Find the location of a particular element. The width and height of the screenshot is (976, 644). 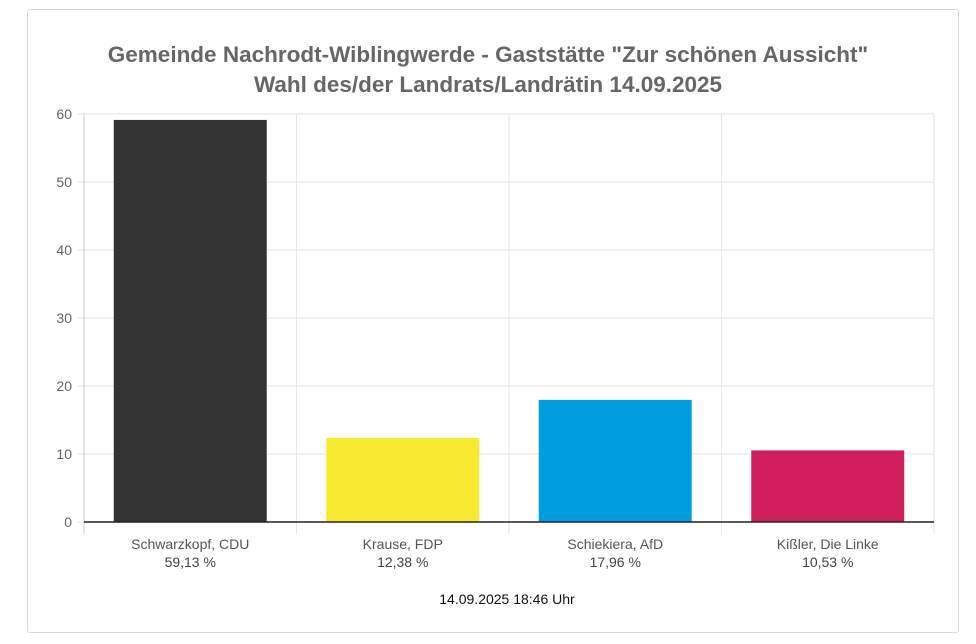

y-tick-label: 20 is located at coordinates (64, 386).